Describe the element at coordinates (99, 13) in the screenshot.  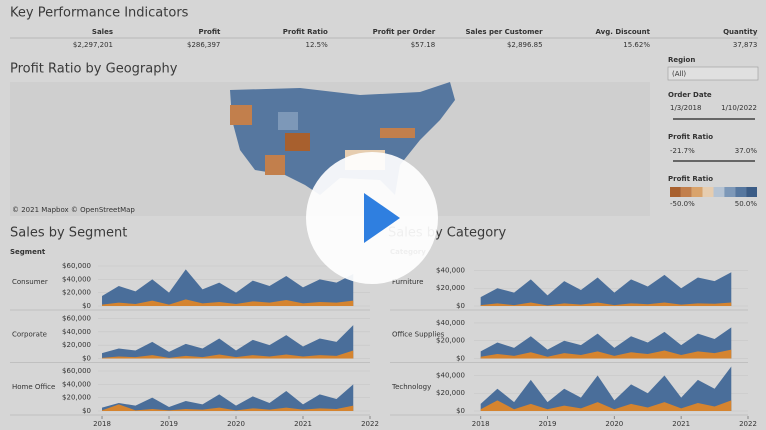
I see `kpi-title: Key Performance Indicators` at that location.